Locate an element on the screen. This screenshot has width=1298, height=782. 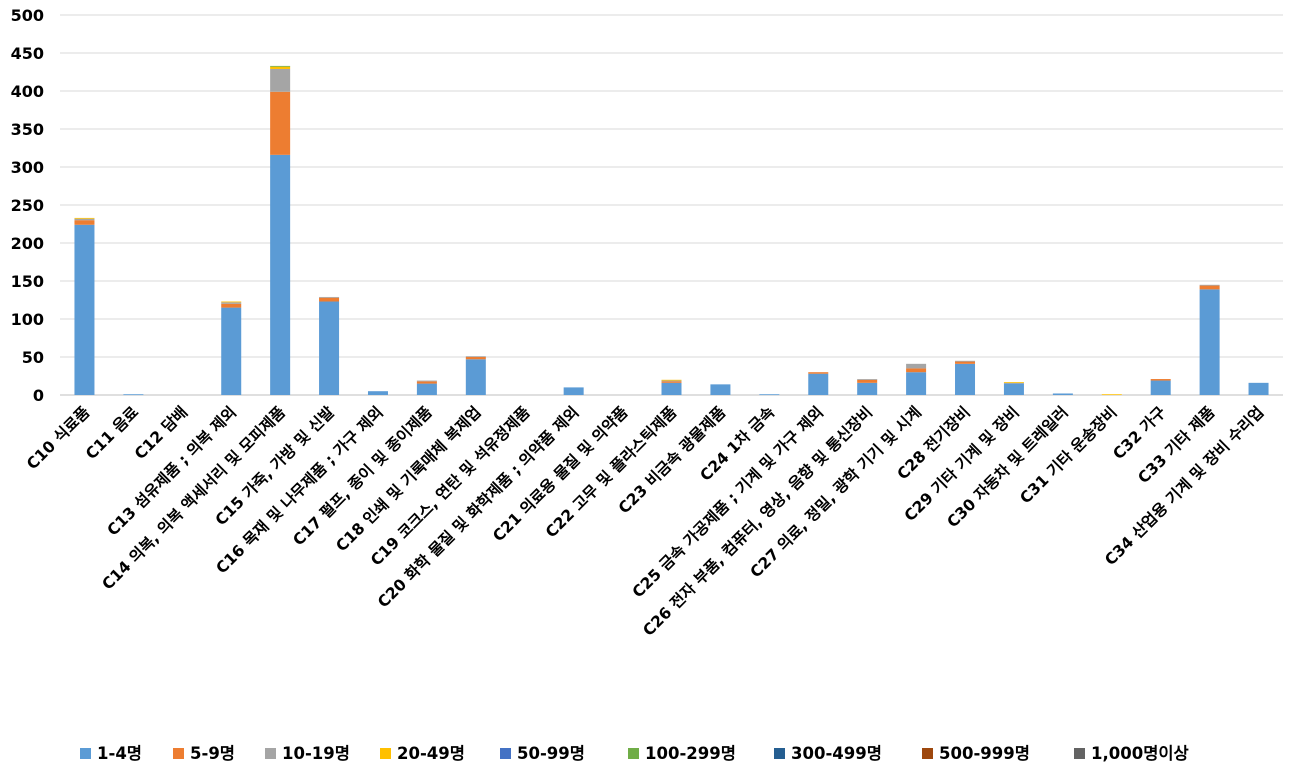
y-tick-label: 400 is located at coordinates (27, 91).